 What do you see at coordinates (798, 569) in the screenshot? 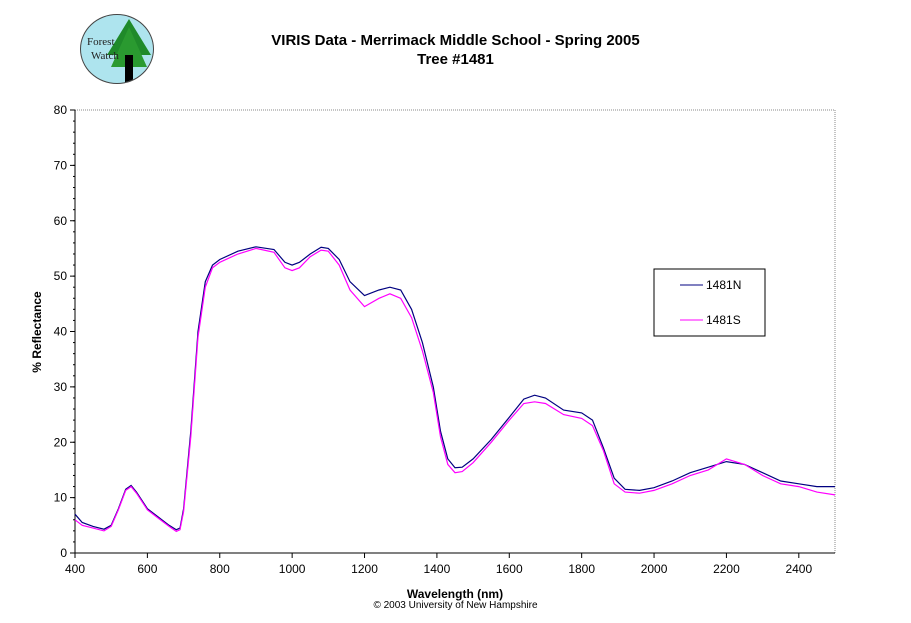
I see `x-tick-label: 2400` at bounding box center [798, 569].